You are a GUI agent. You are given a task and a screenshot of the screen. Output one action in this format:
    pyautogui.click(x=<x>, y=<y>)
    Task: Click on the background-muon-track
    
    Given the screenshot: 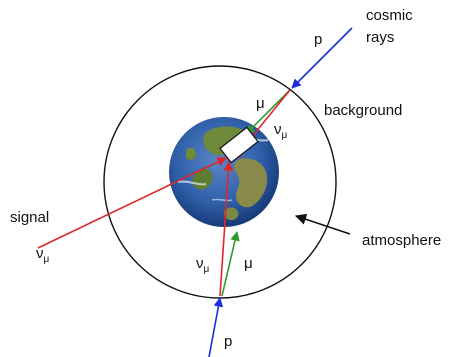 What is the action you would take?
    pyautogui.click(x=268, y=112)
    